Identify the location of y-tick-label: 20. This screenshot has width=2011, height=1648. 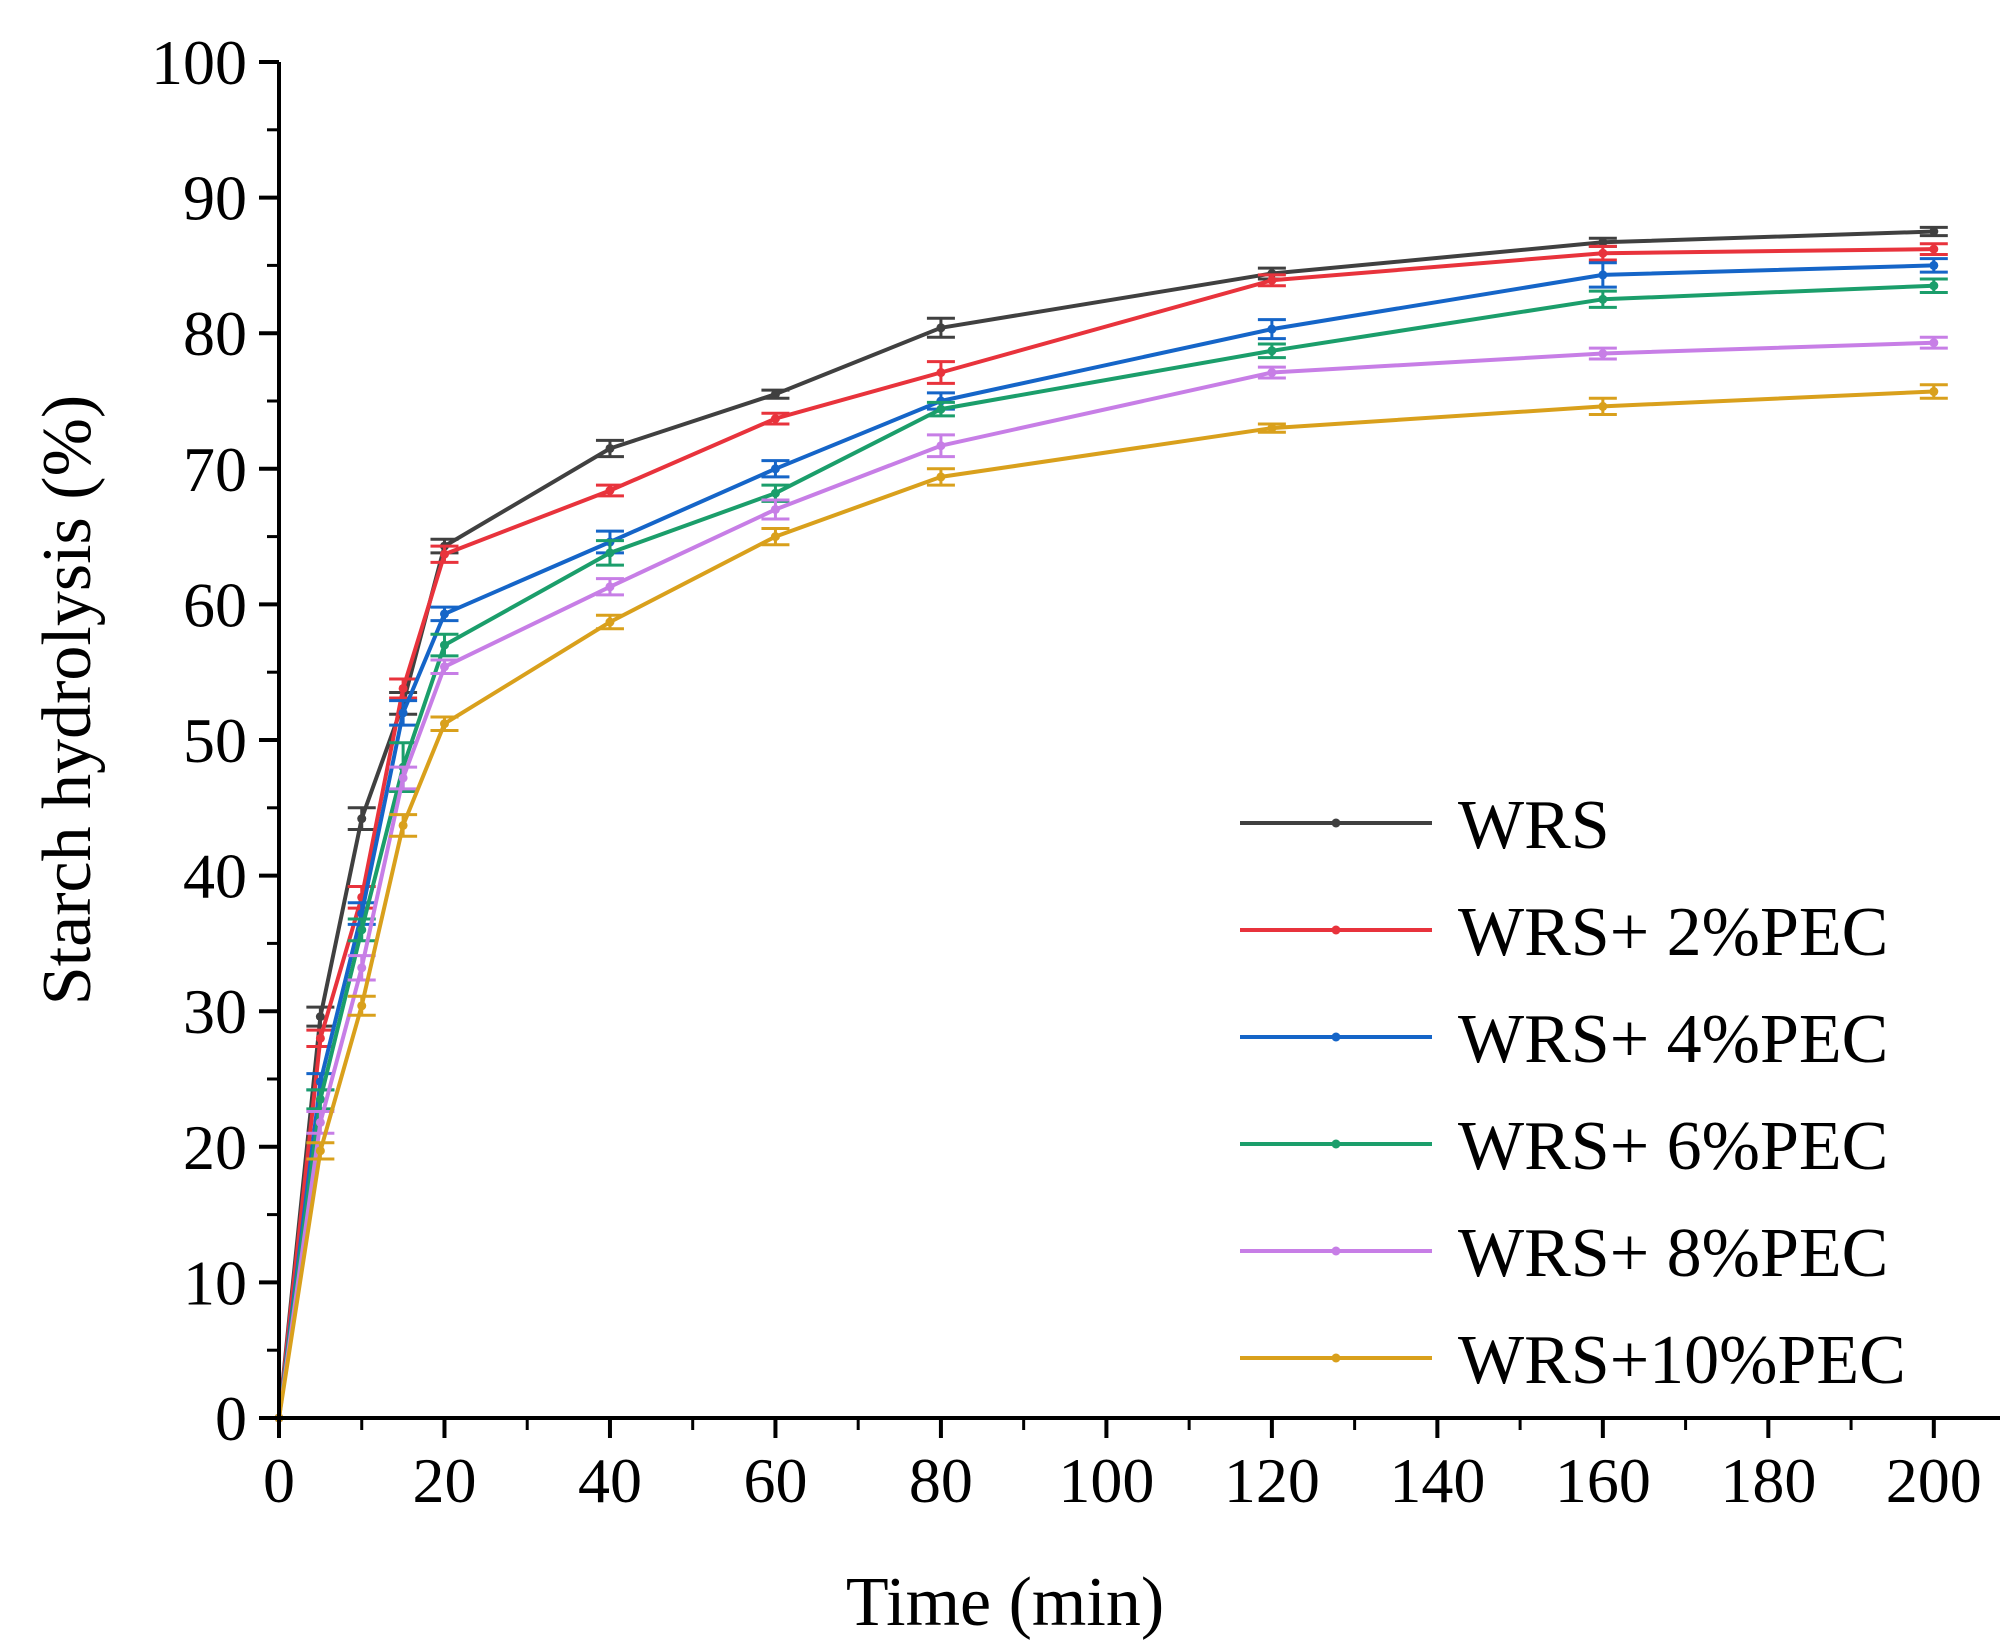
(215, 1147).